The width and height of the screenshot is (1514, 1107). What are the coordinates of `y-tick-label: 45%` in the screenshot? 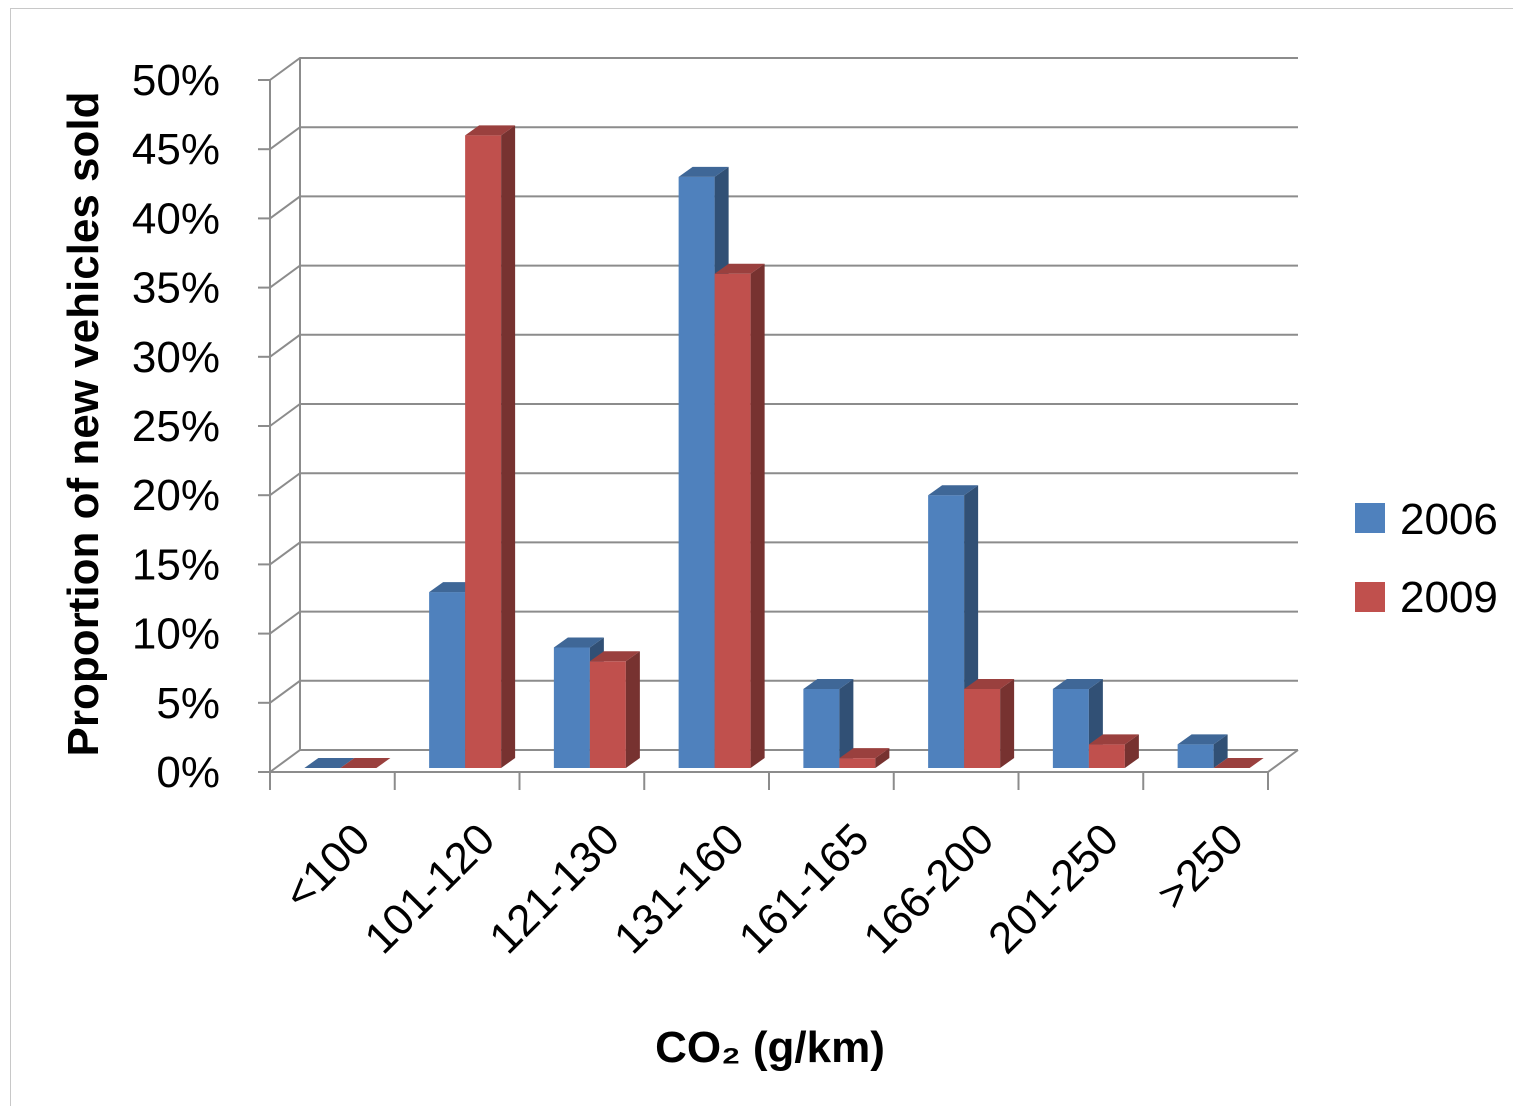 It's located at (176, 149).